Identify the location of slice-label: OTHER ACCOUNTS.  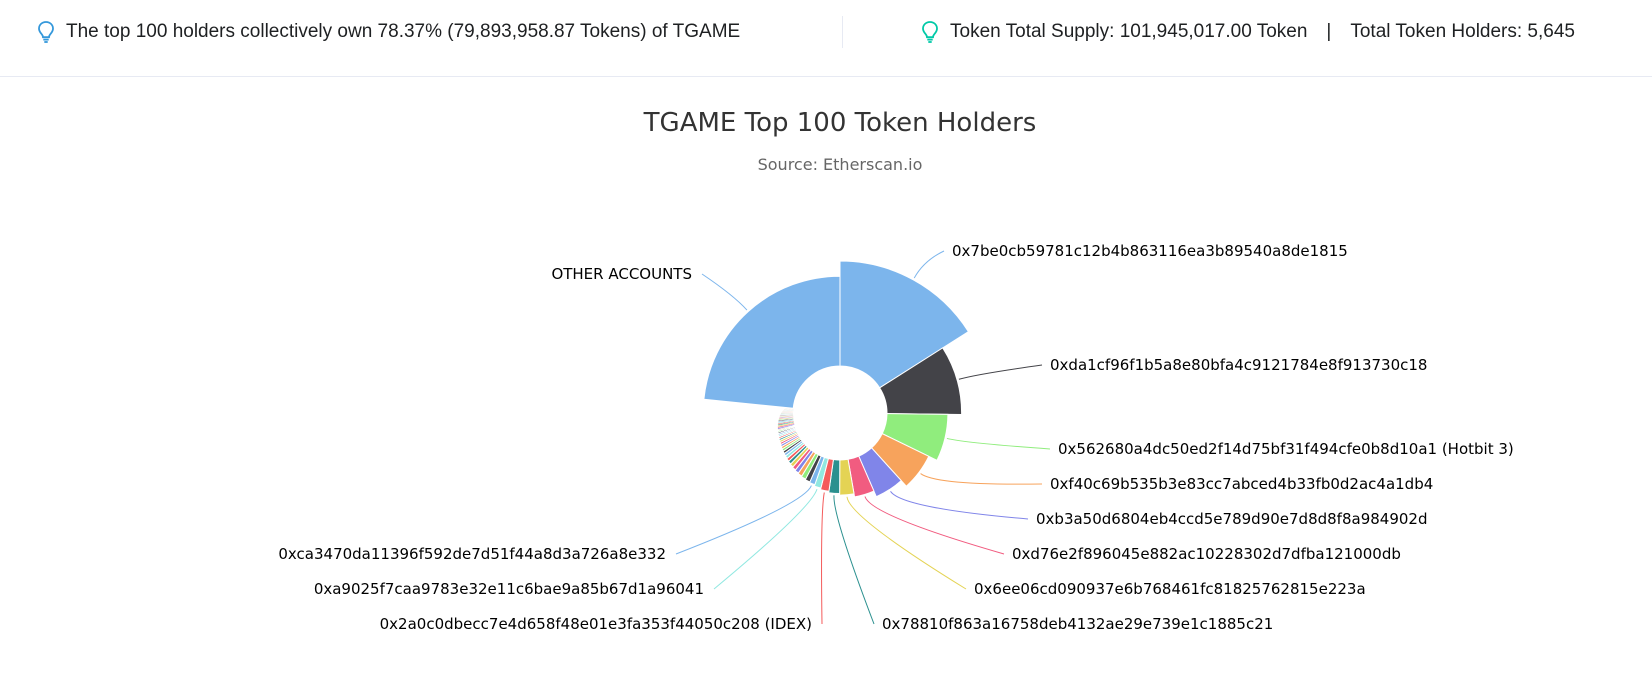
(621, 274).